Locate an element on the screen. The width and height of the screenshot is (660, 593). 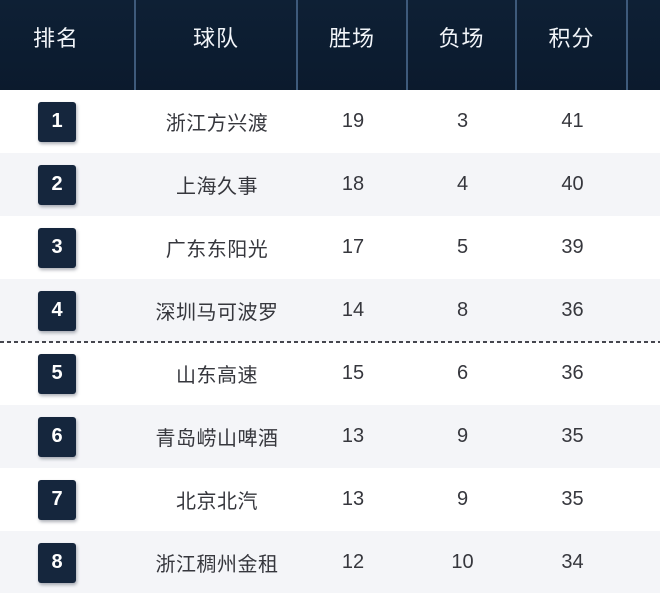
table-row: 6 青岛崂山啤酒 13 9 35 is located at coordinates (330, 436).